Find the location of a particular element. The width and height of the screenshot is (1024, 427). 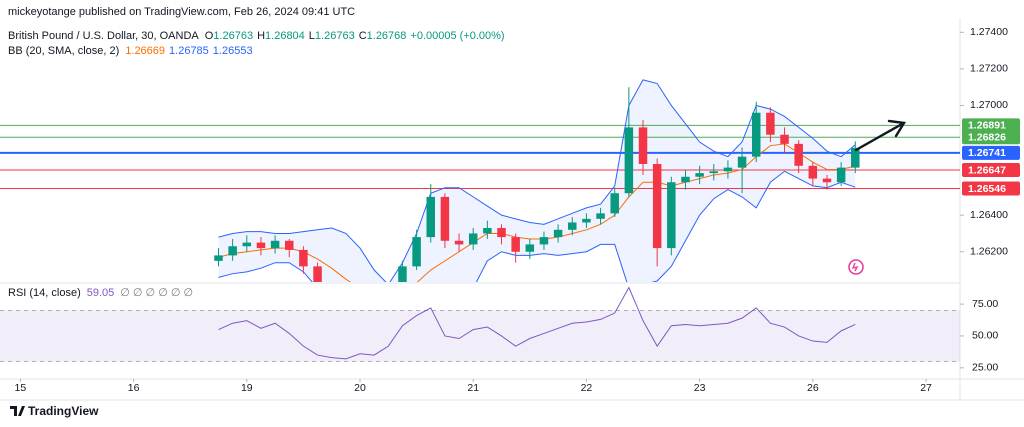

legend-item: L is located at coordinates (312, 36).